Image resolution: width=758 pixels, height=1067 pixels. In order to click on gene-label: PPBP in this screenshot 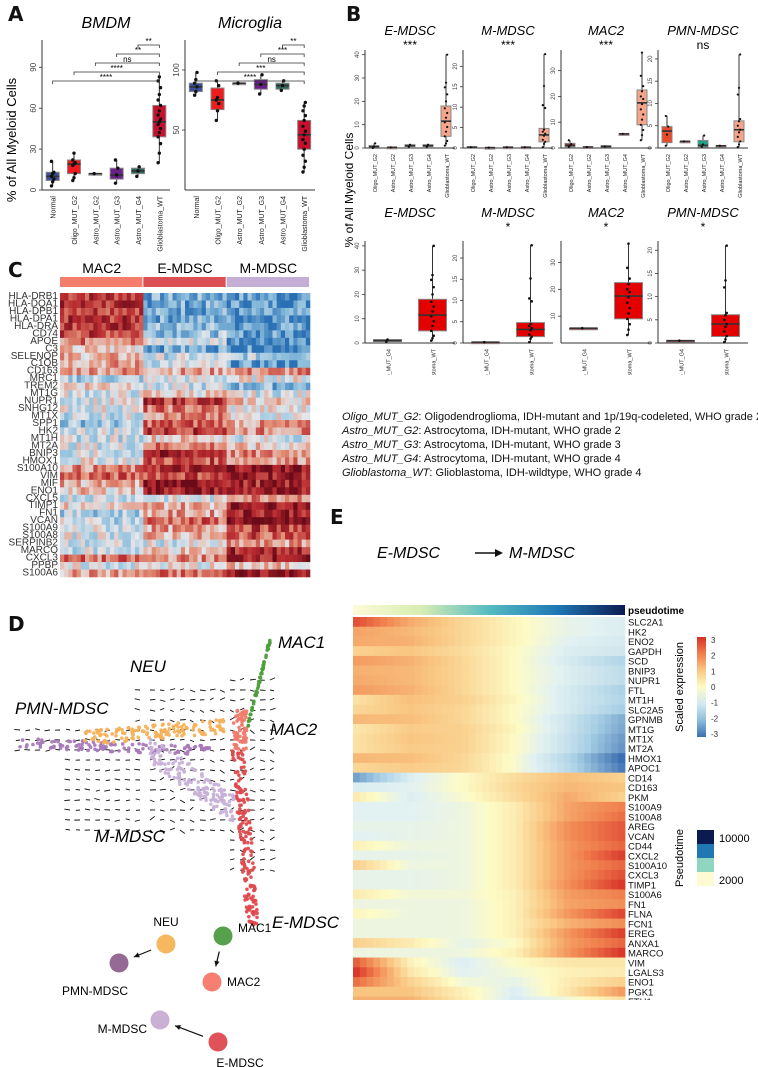, I will do `click(44, 565)`.